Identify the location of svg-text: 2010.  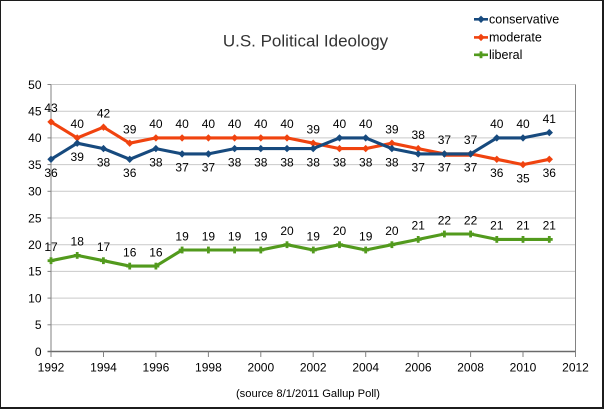
(523, 367).